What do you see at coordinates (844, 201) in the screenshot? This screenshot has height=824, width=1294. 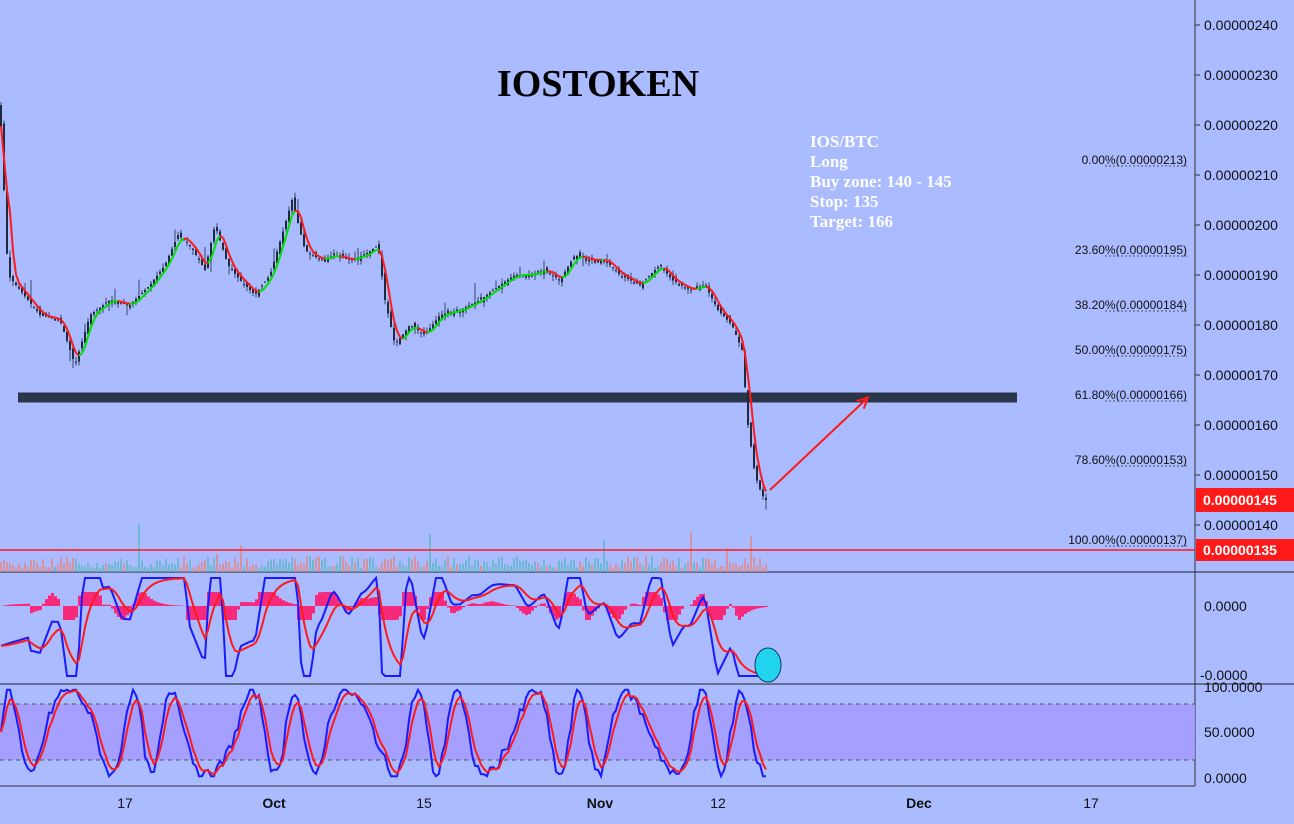 I see `annotation-line-stop: Stop: 135` at bounding box center [844, 201].